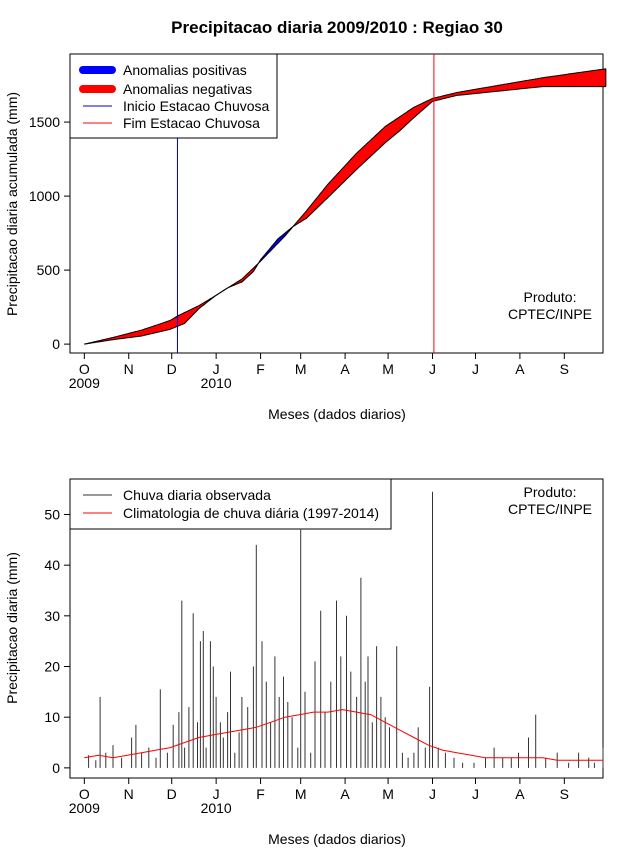 This screenshot has width=640, height=850. What do you see at coordinates (337, 839) in the screenshot?
I see `daily-x-label: Meses (dados diarios)` at bounding box center [337, 839].